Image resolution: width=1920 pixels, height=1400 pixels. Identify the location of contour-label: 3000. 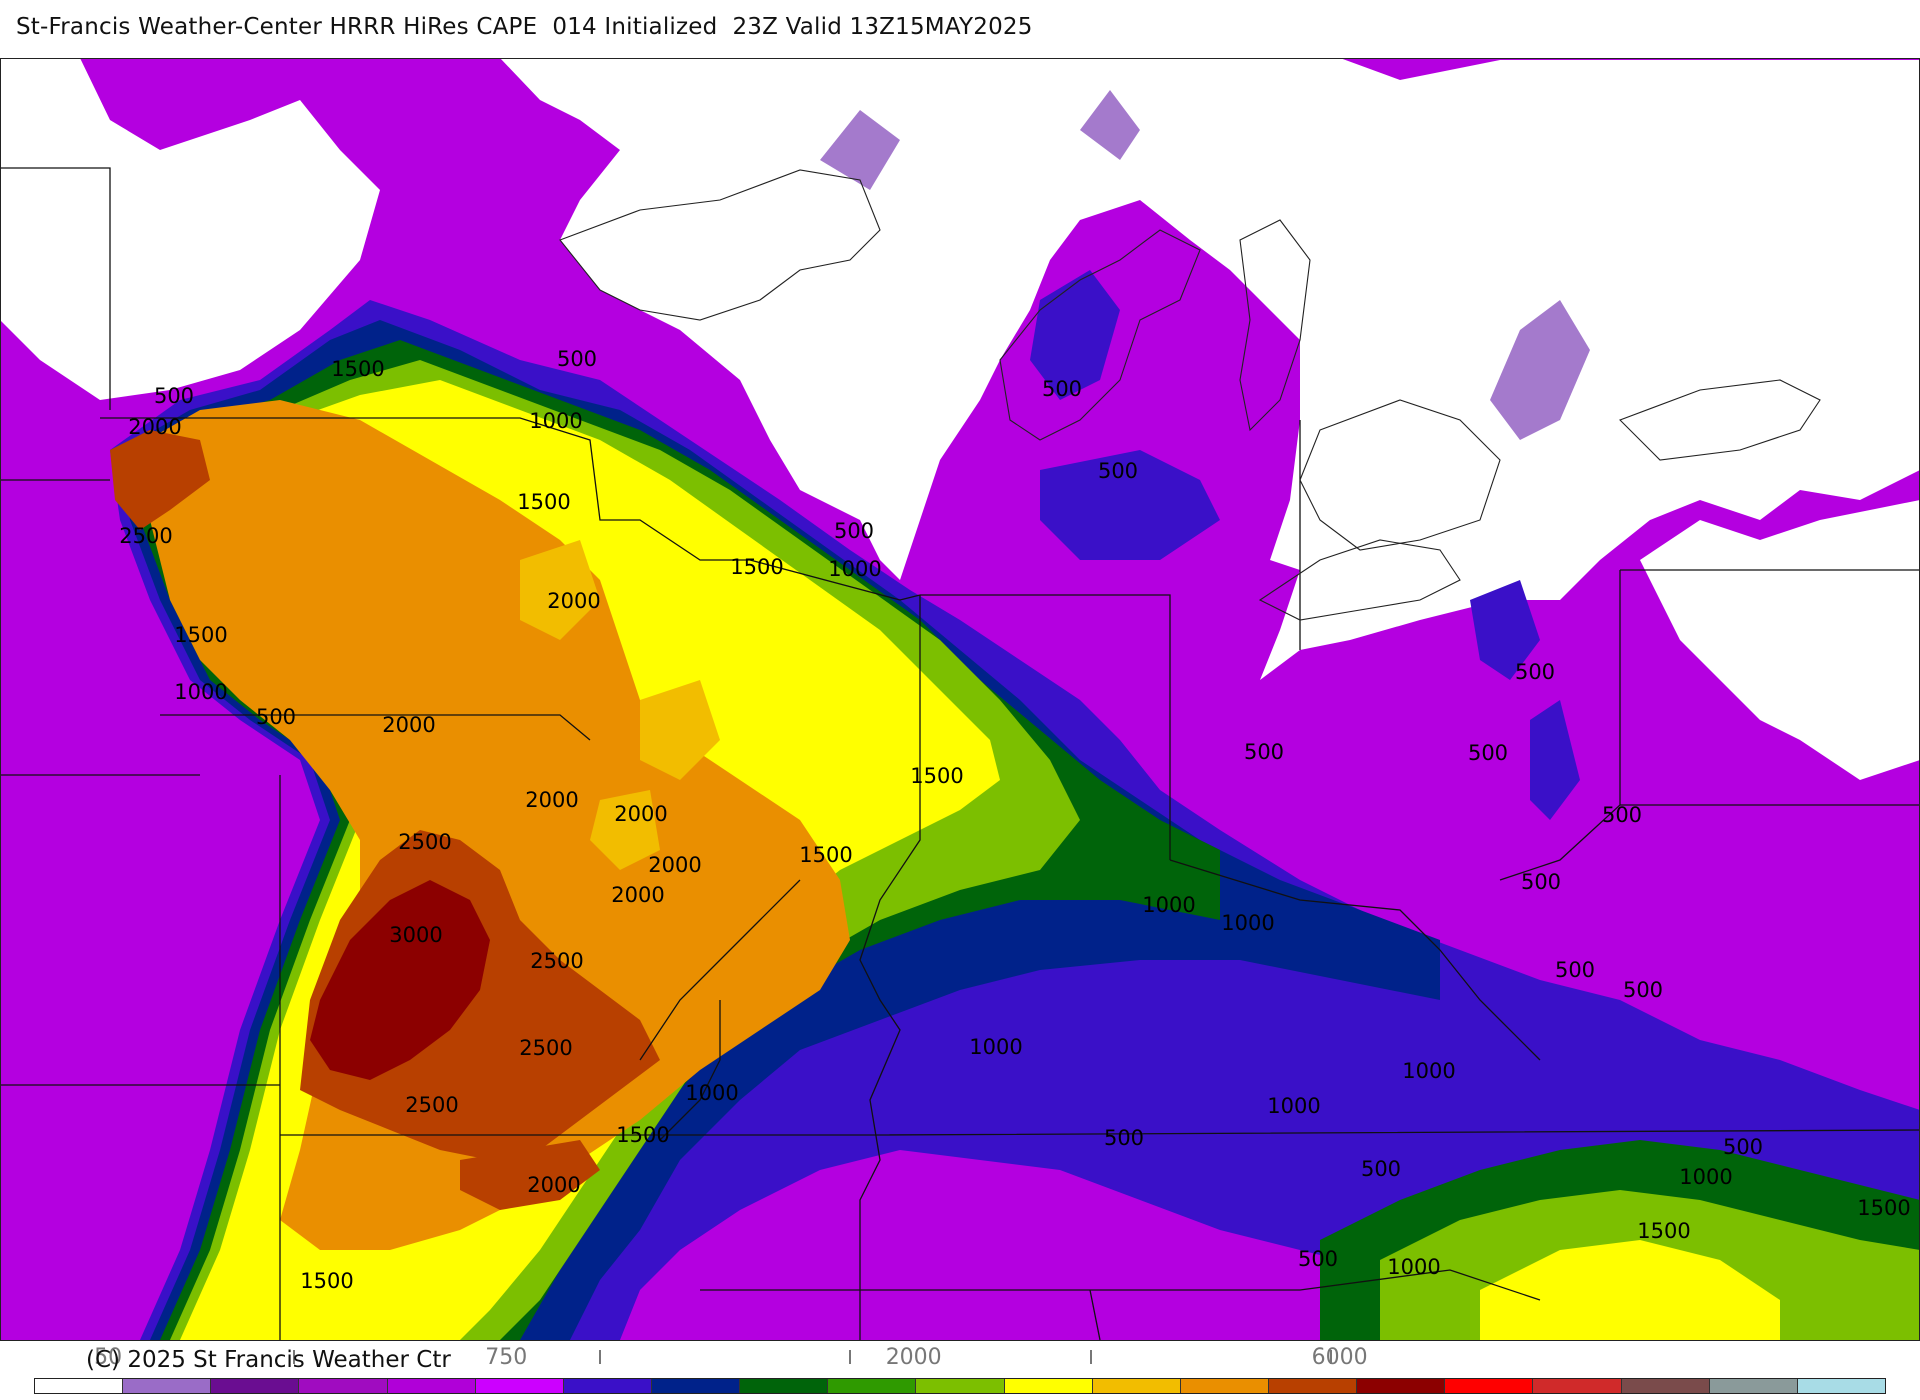
(415, 935).